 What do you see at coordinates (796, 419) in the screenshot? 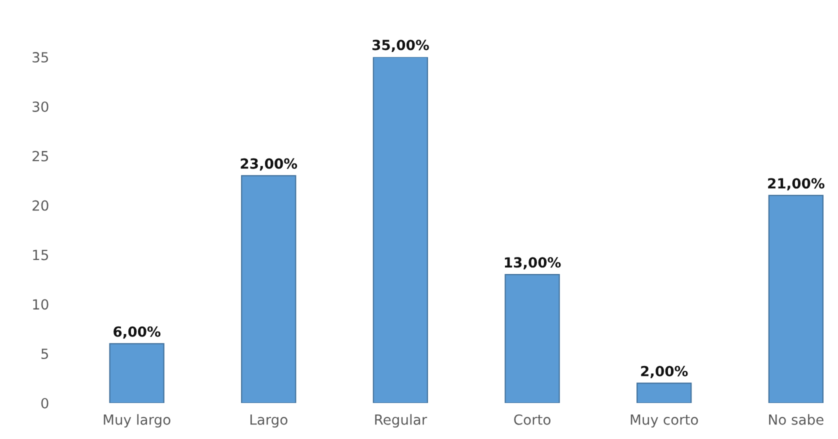
I see `x-tick-label: No sabe` at bounding box center [796, 419].